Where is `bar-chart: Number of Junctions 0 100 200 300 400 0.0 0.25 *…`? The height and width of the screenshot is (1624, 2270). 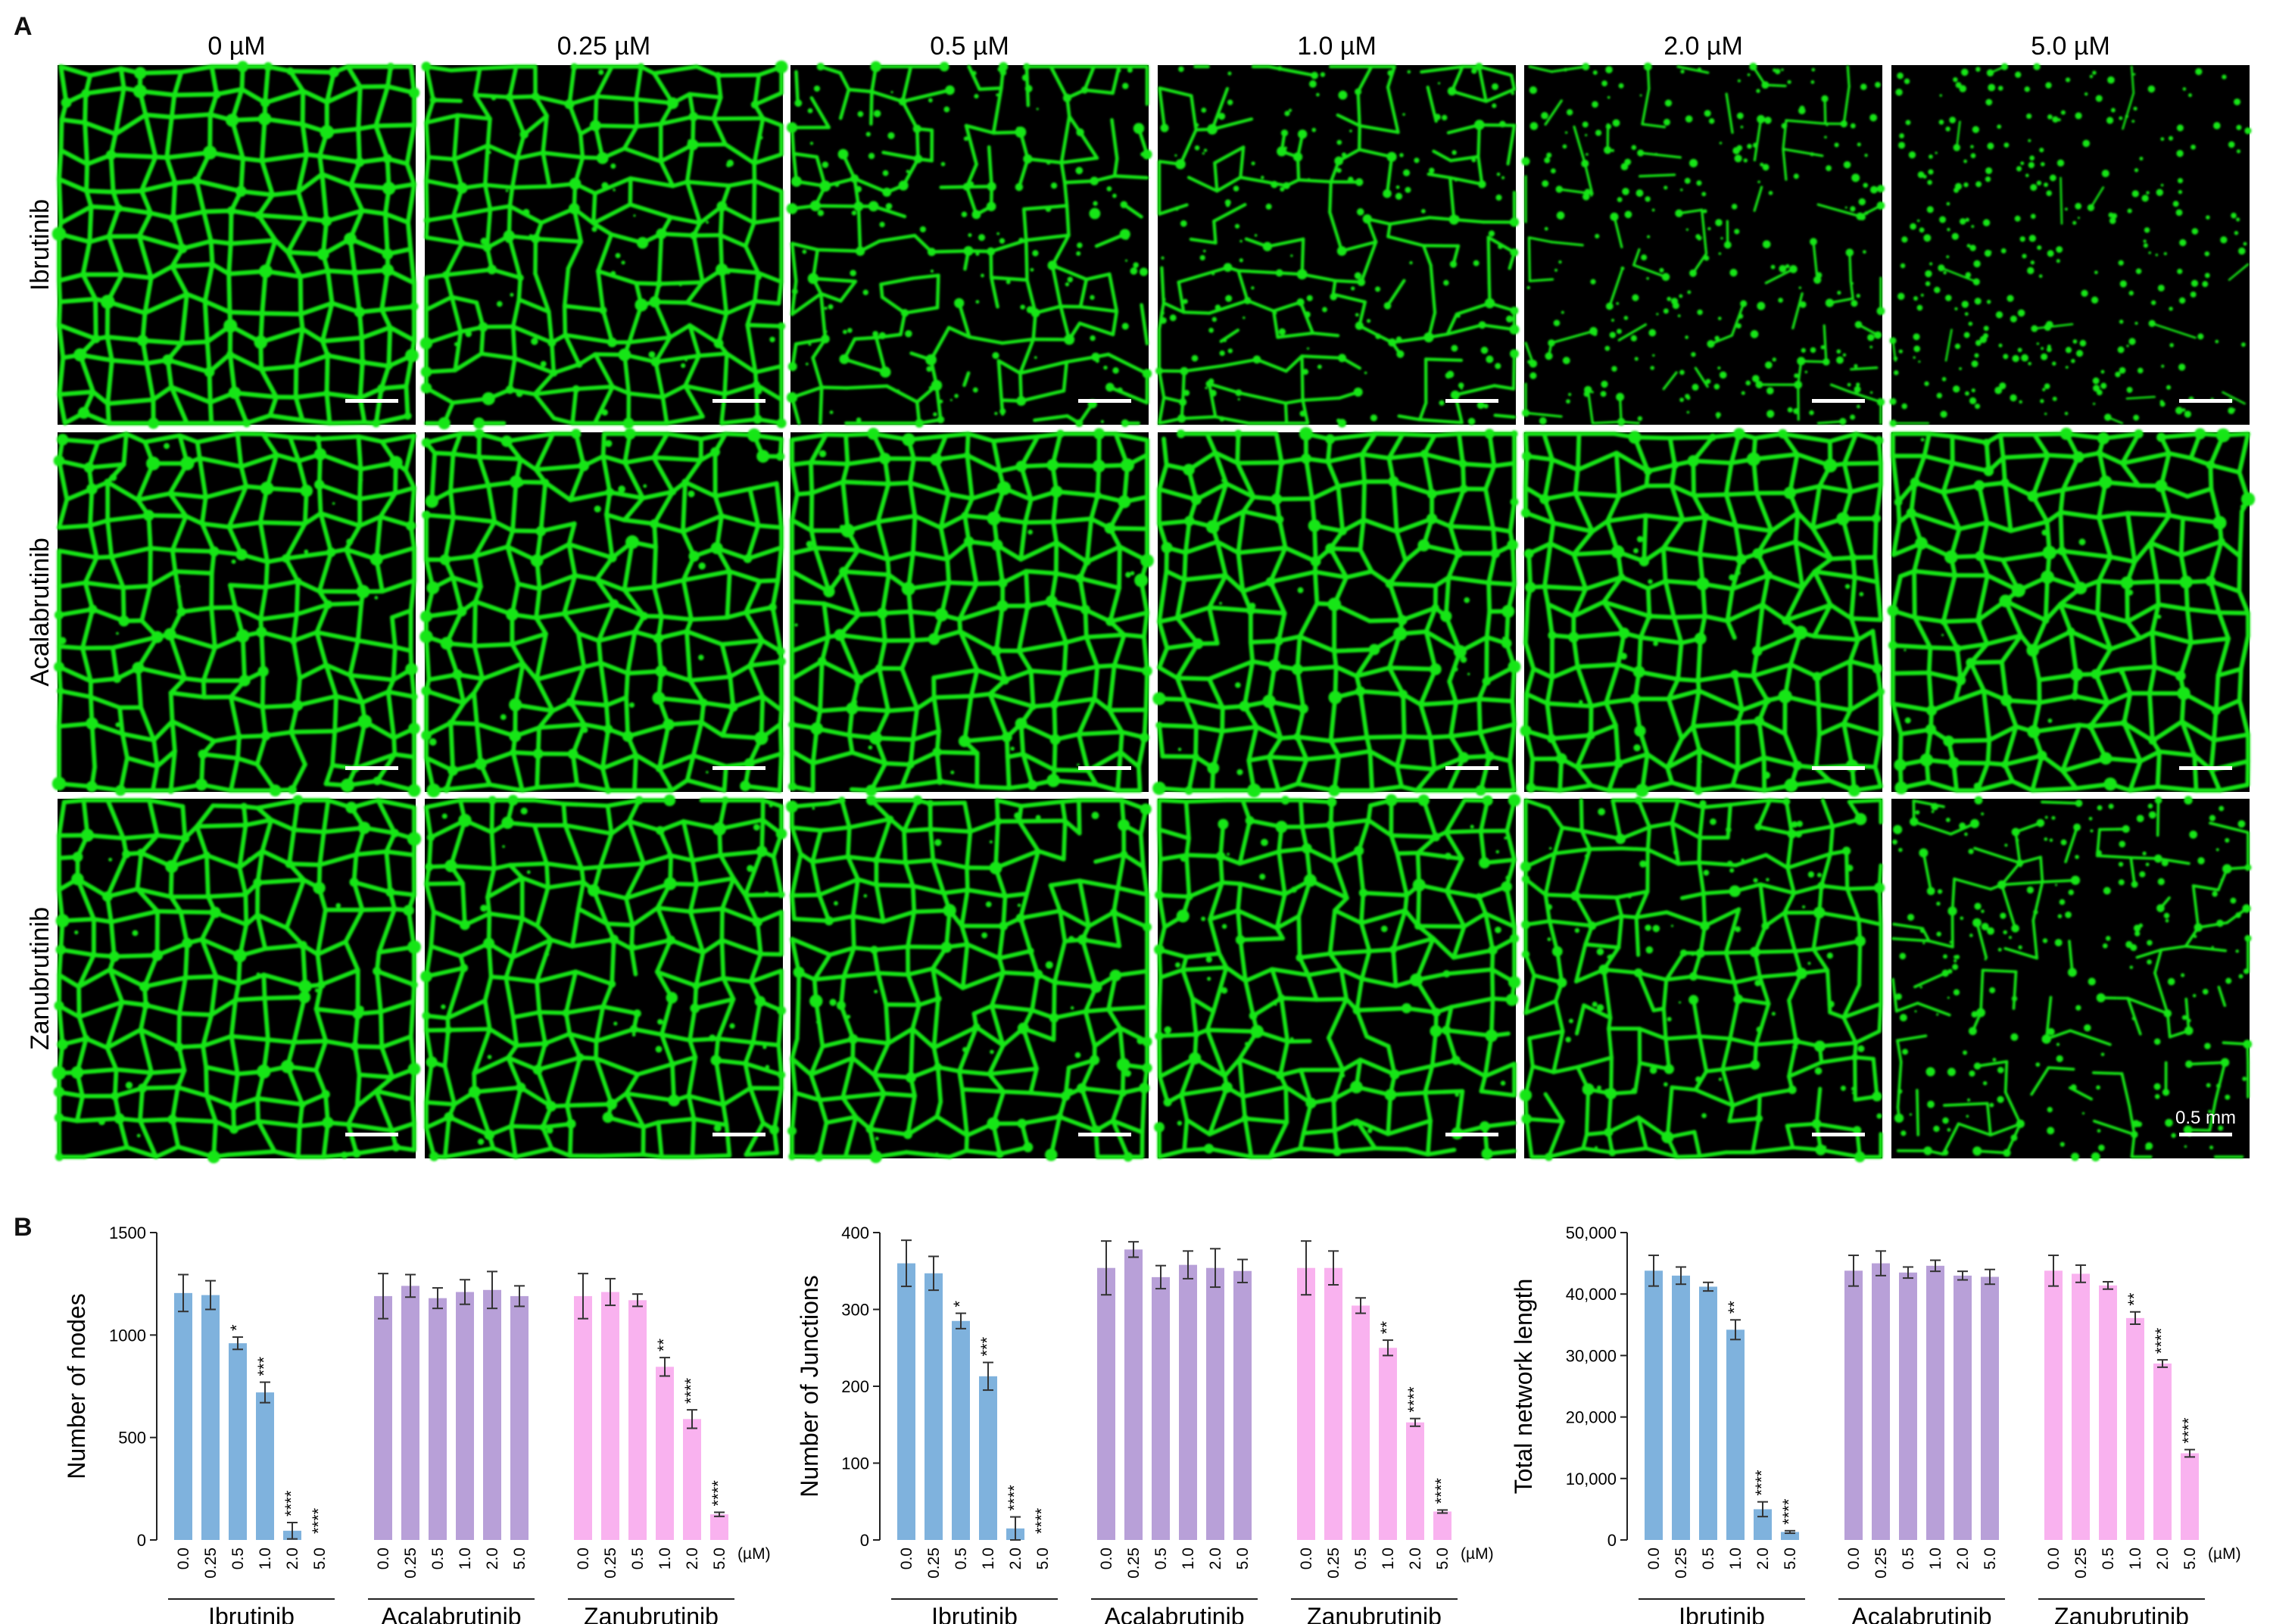 bar-chart: Number of Junctions 0 100 200 300 400 0.0 0.25 *… is located at coordinates (1145, 1423).